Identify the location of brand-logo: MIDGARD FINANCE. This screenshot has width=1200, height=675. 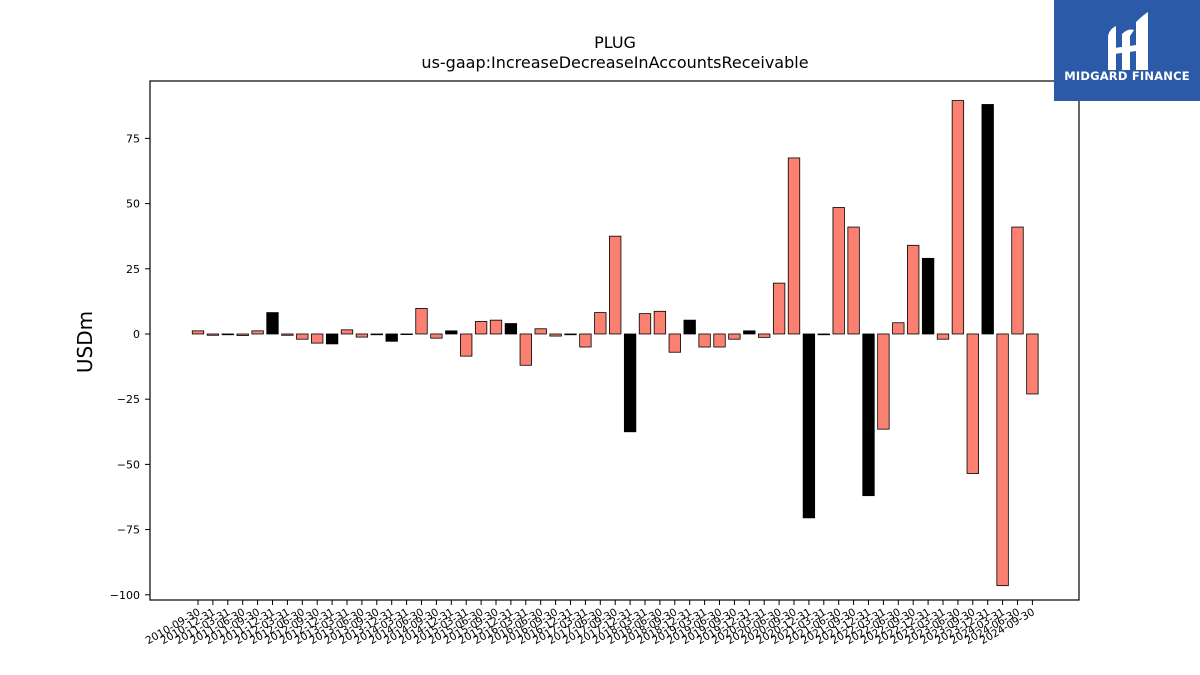
(1127, 50).